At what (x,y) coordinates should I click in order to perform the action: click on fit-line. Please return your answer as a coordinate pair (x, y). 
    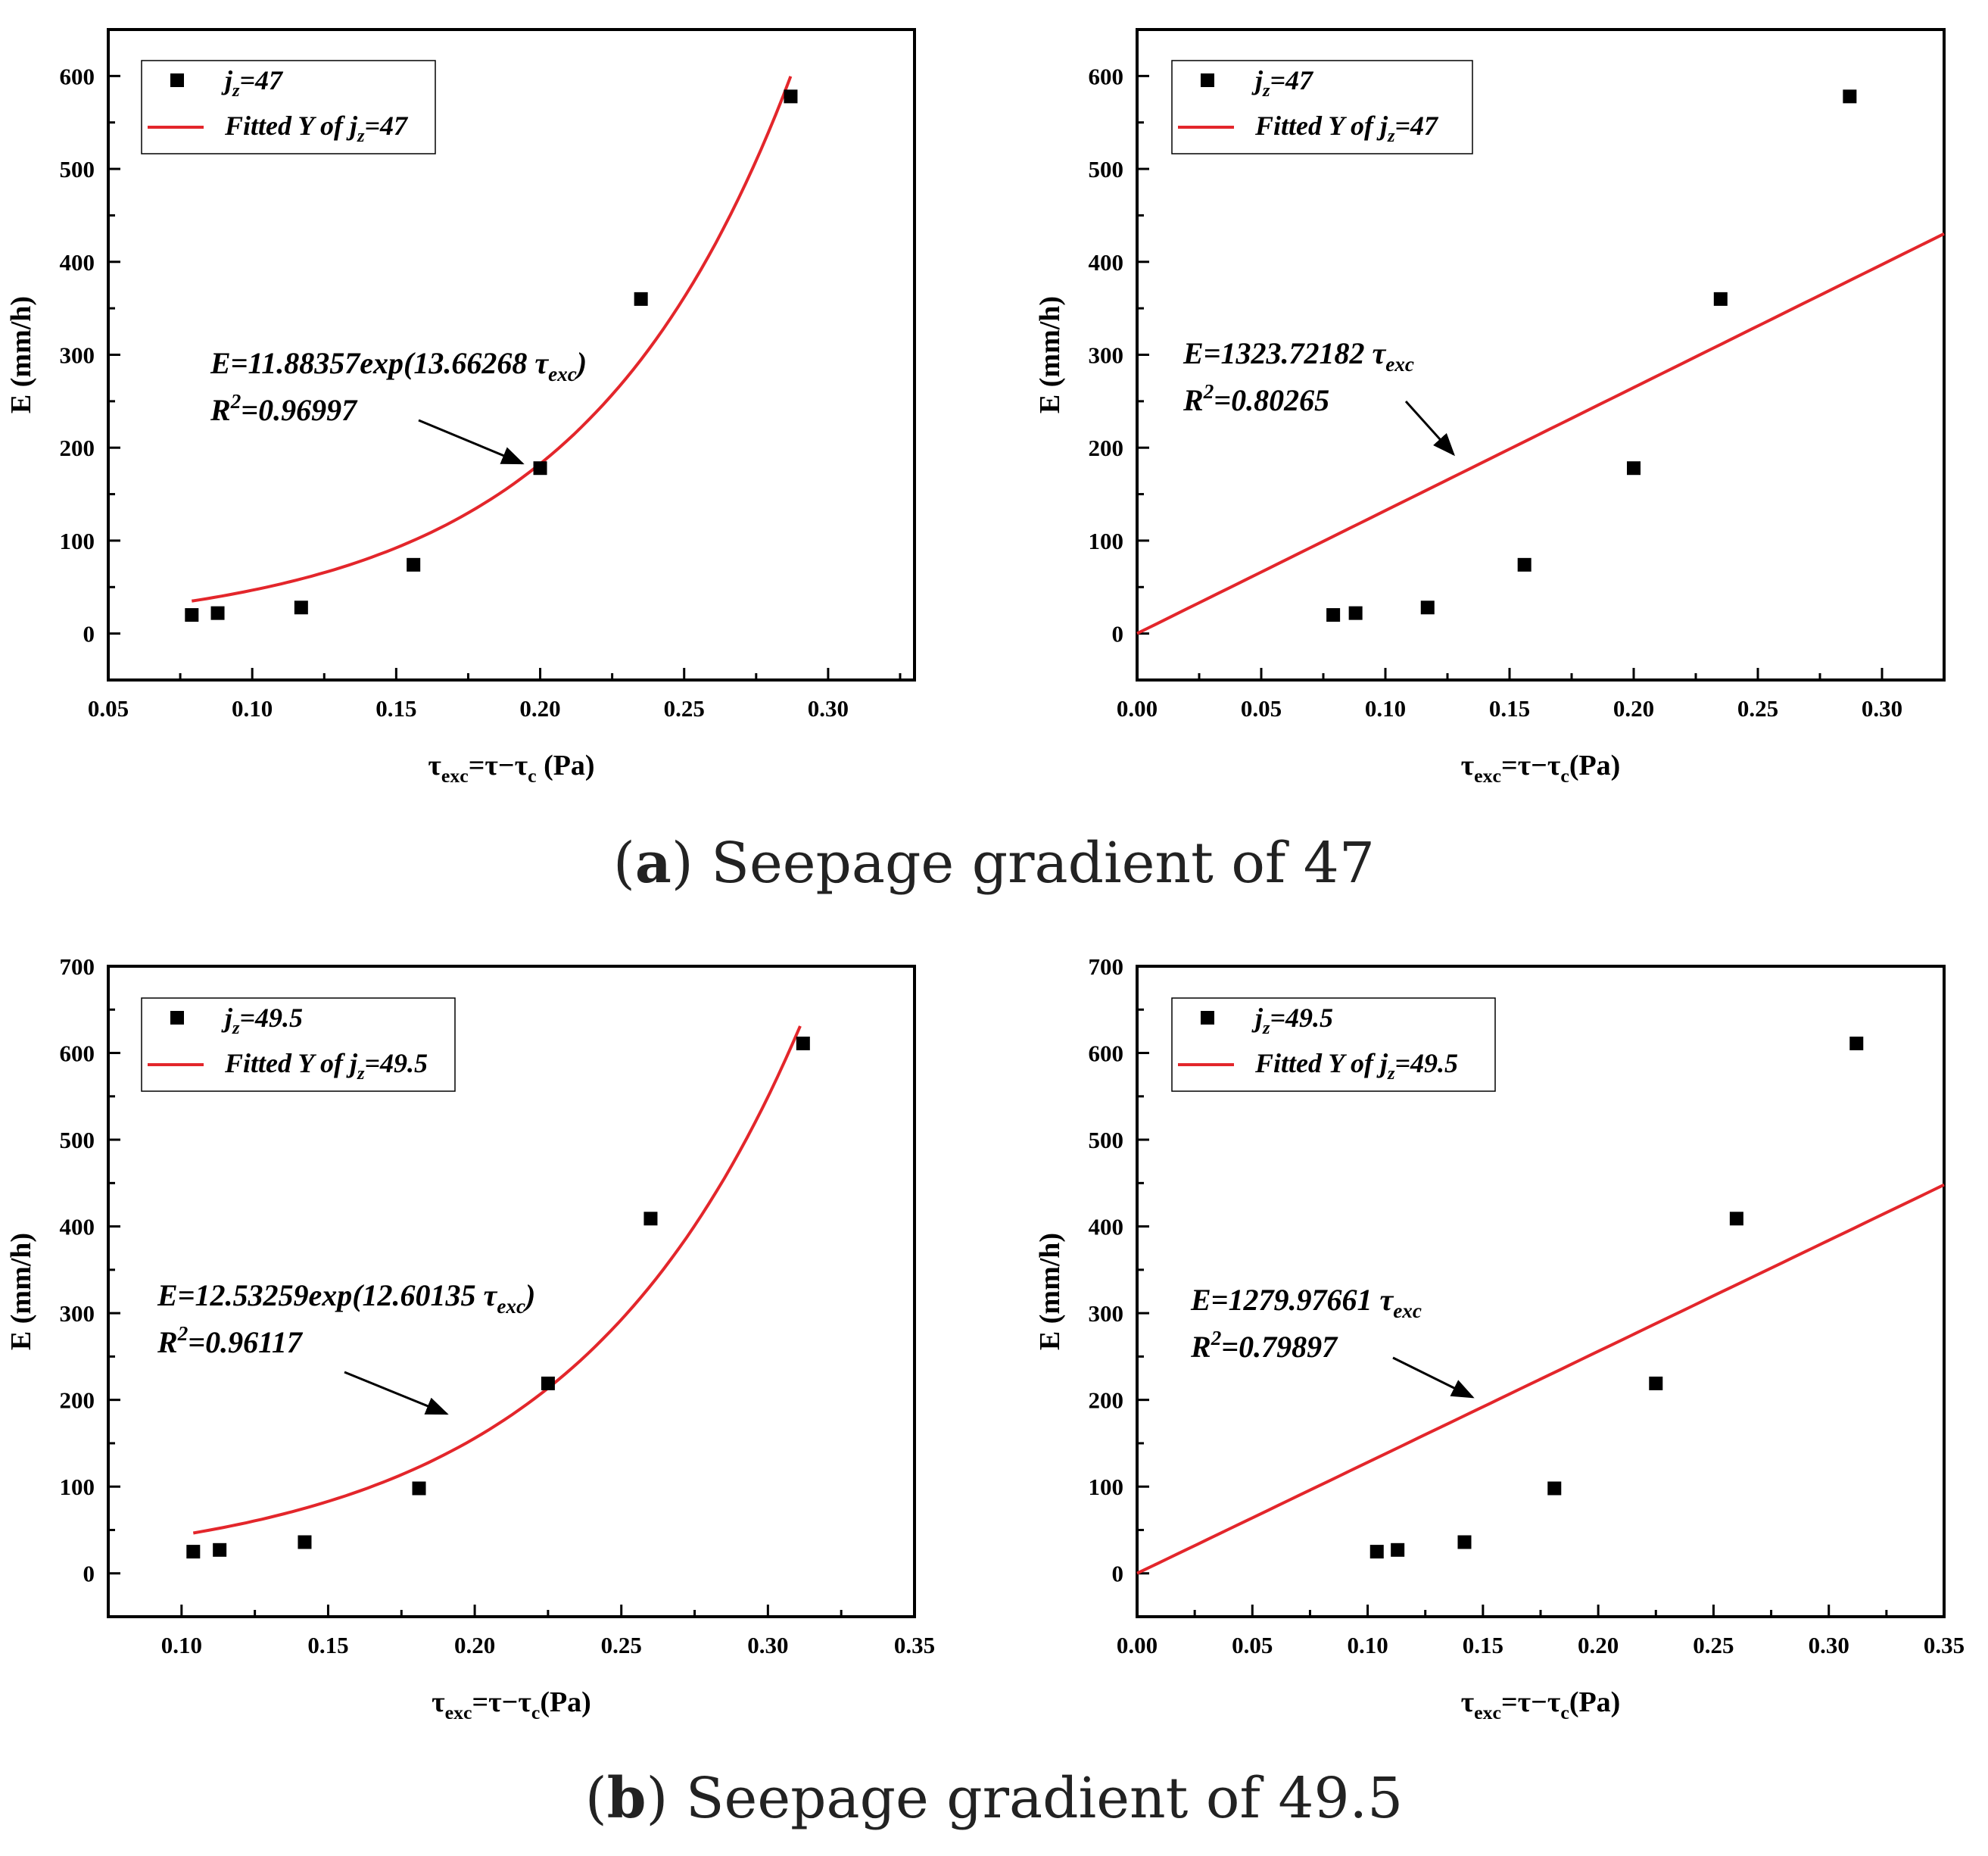
    Looking at the image, I should click on (1541, 433).